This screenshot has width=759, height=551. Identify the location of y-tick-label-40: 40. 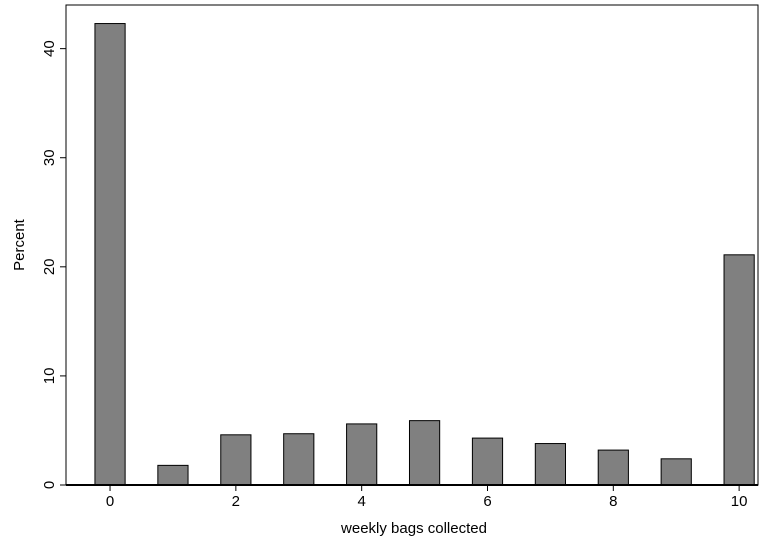
(49, 48).